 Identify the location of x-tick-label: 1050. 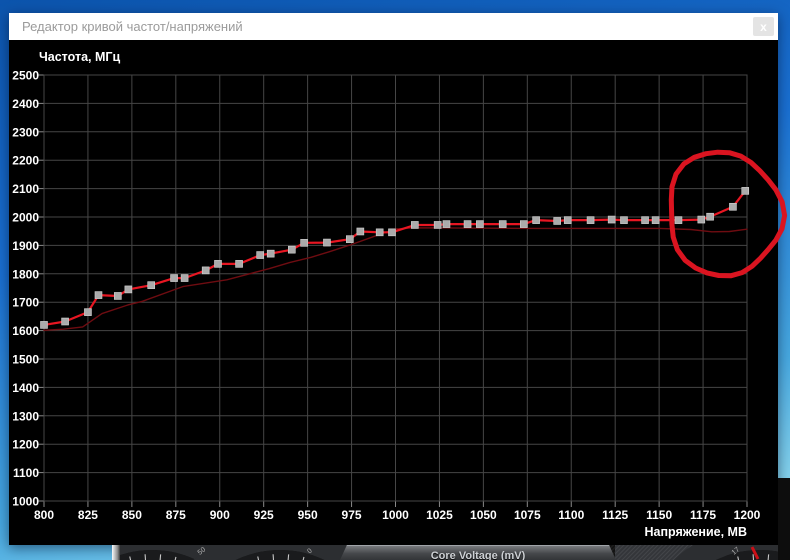
(483, 515).